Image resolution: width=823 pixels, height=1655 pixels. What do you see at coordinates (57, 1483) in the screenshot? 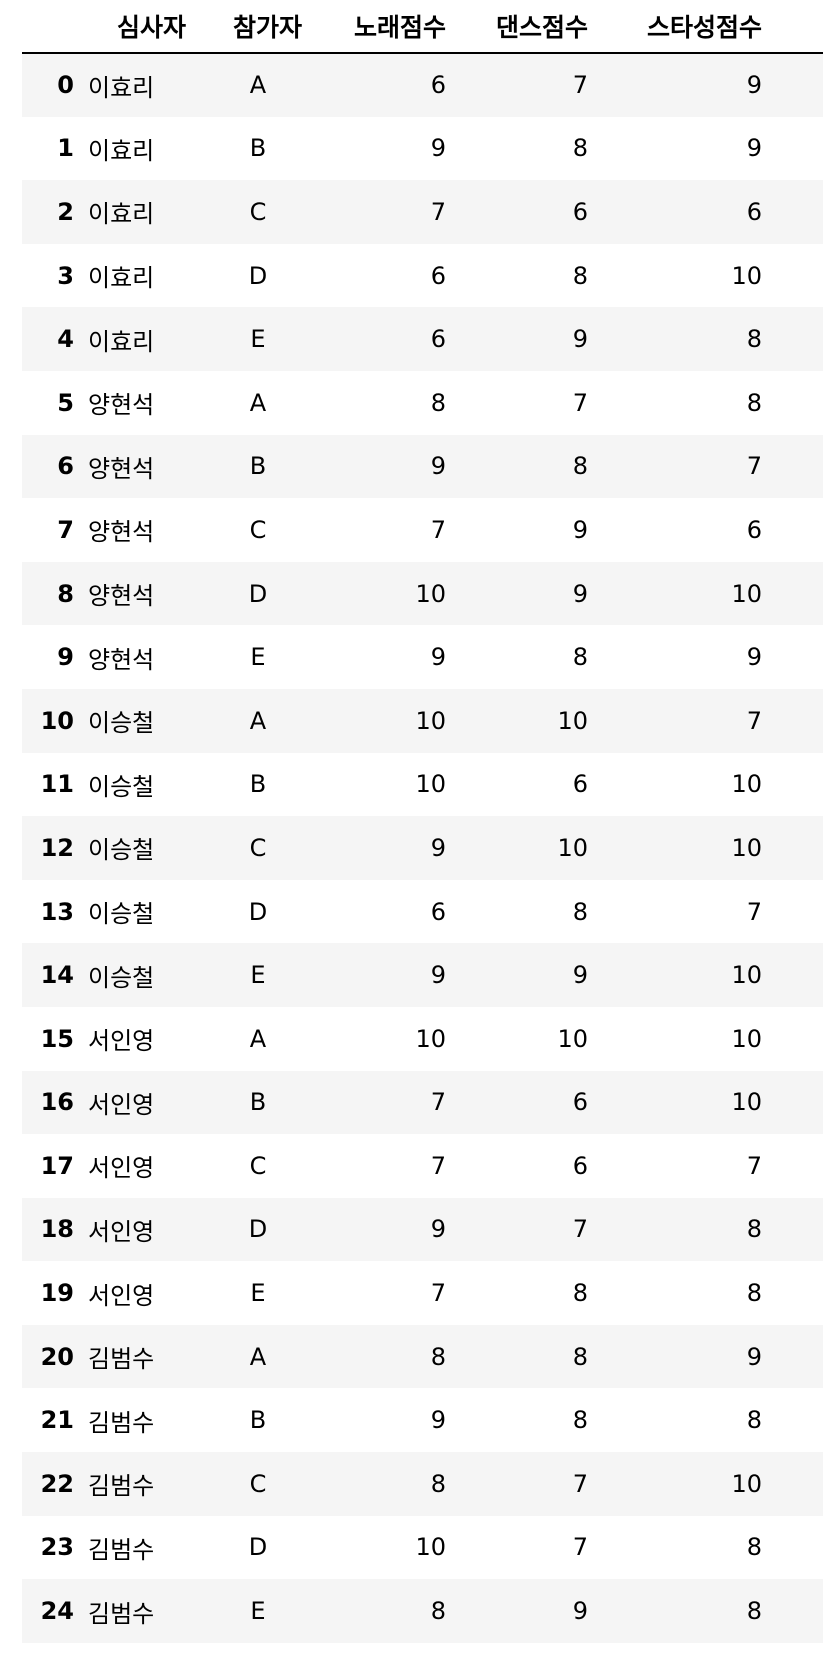
I see `row-index: 22` at bounding box center [57, 1483].